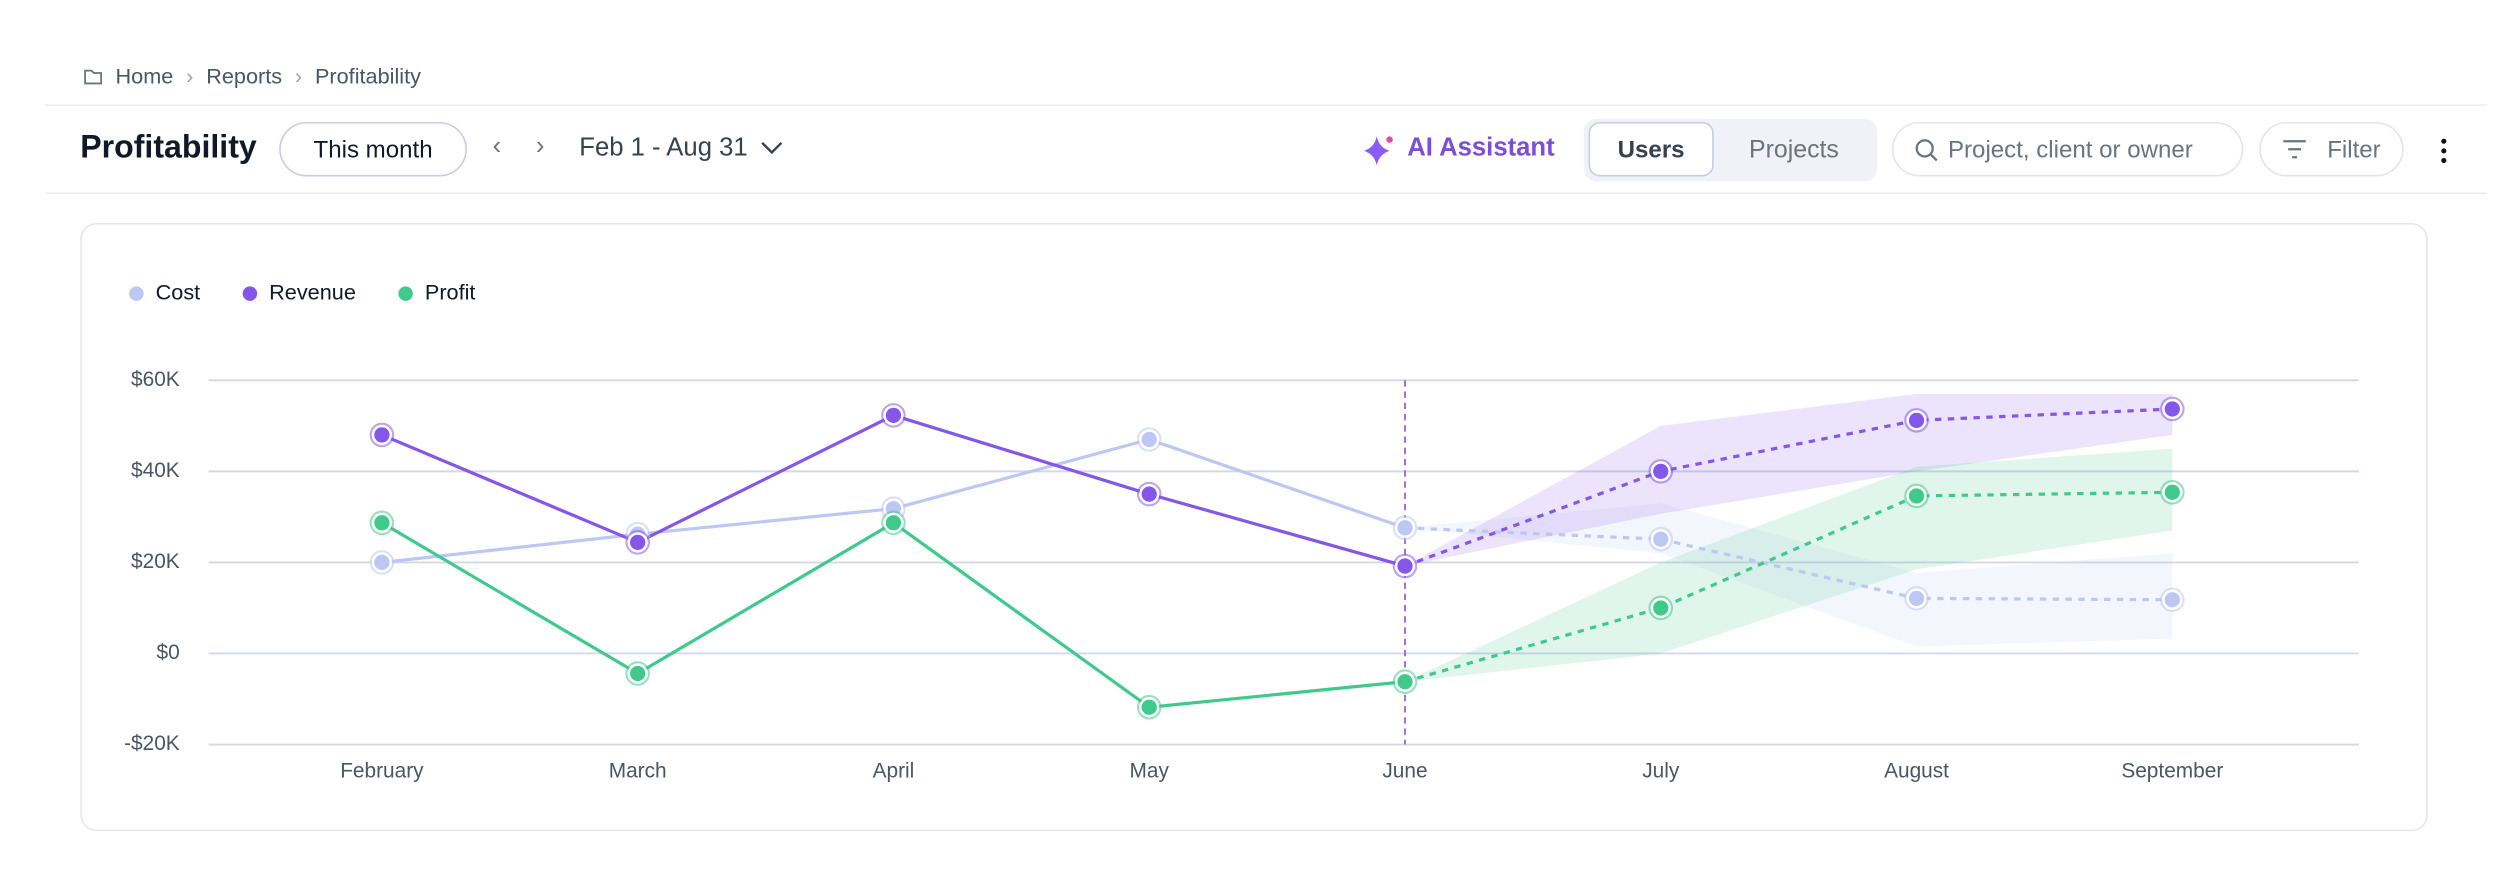 Image resolution: width=2516 pixels, height=896 pixels. What do you see at coordinates (1150, 770) in the screenshot?
I see `x-tick-label: May` at bounding box center [1150, 770].